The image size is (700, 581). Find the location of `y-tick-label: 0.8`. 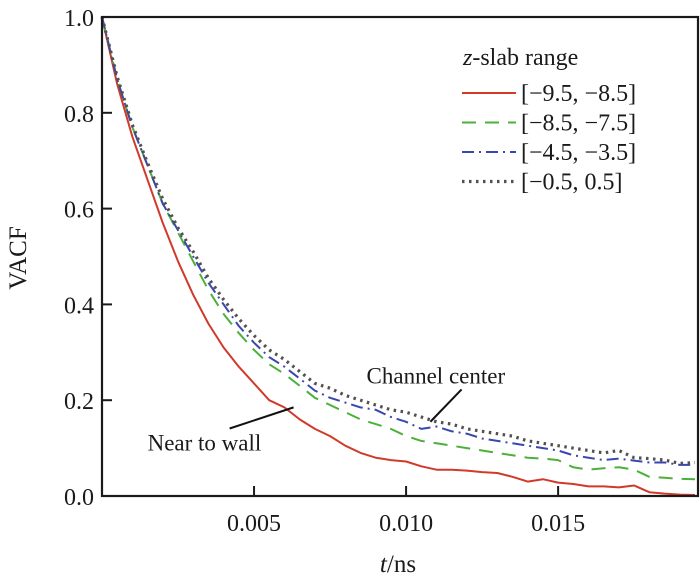

y-tick-label: 0.8 is located at coordinates (79, 115).